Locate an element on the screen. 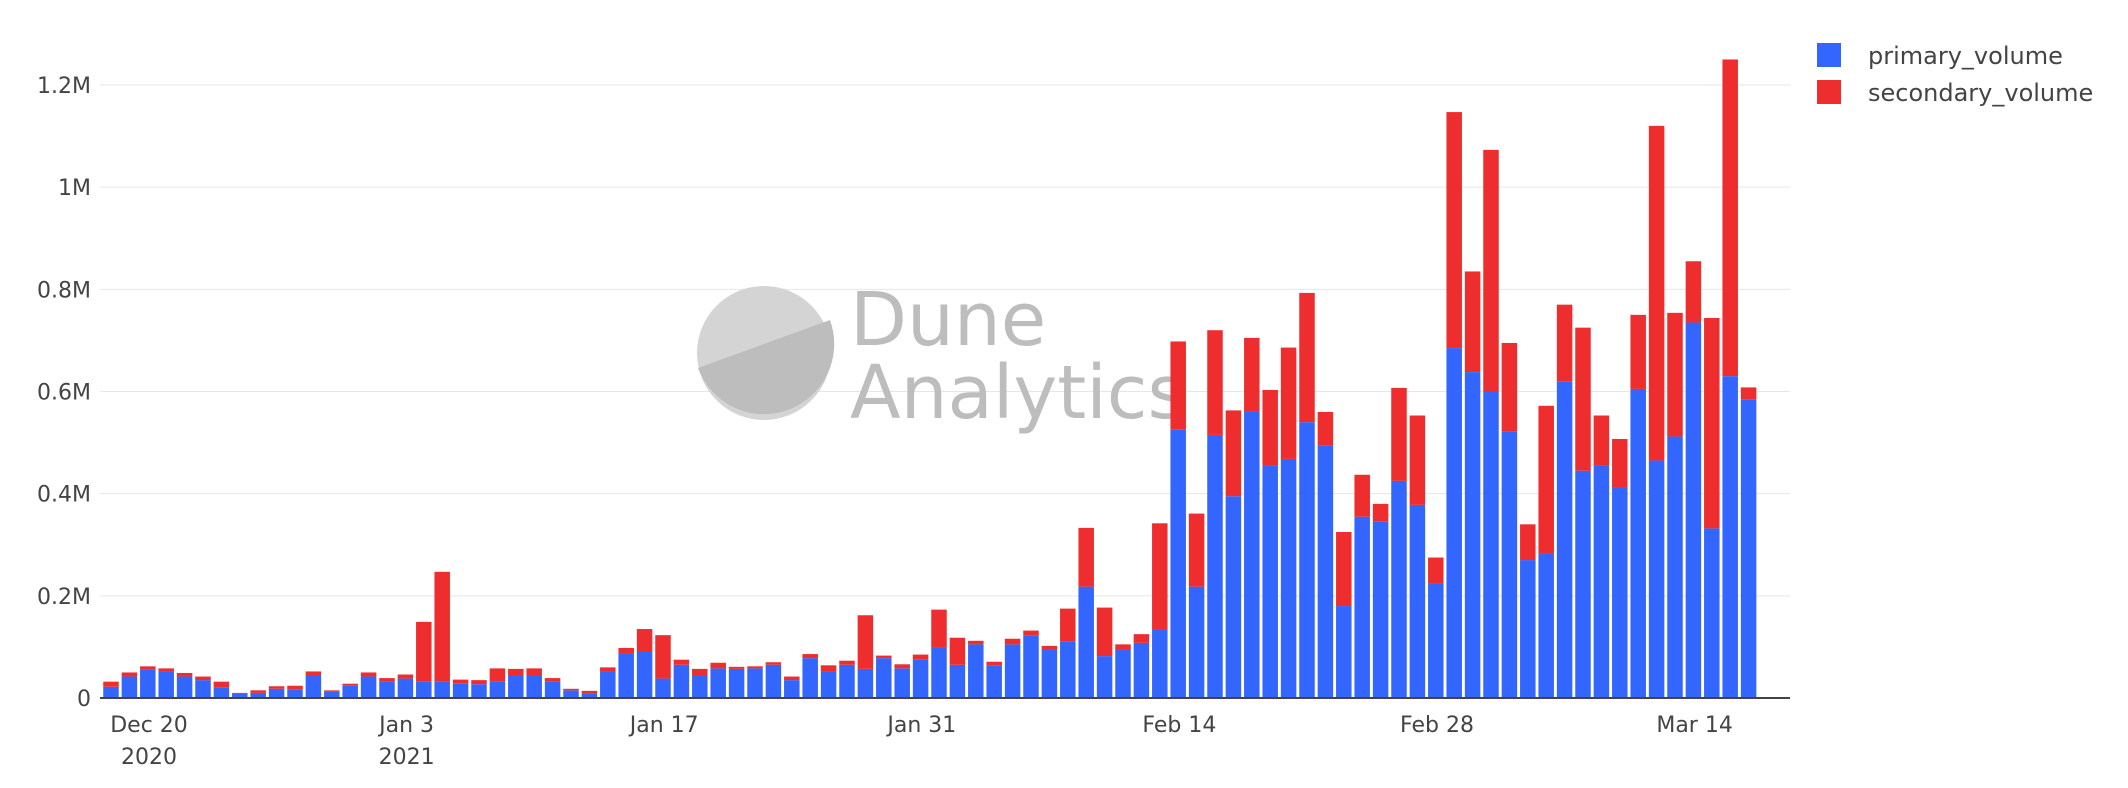  x-tick-year-label: 2021 is located at coordinates (407, 757).